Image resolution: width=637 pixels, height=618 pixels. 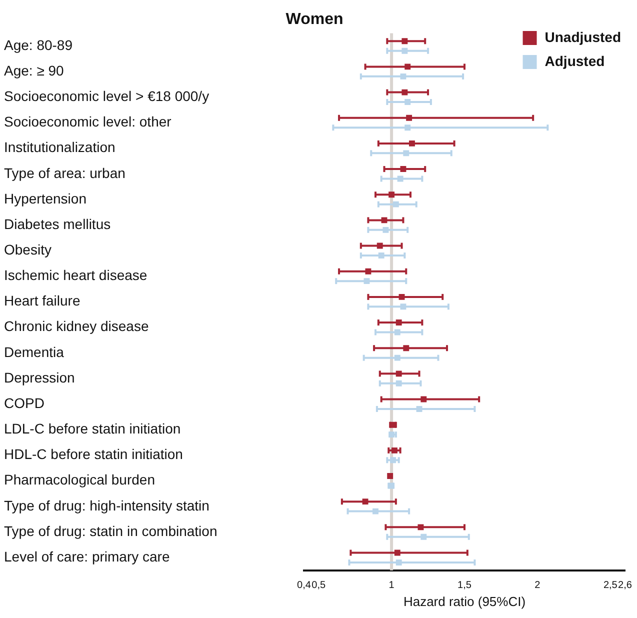 What do you see at coordinates (79, 480) in the screenshot?
I see `y-tick-label: Pharmacological burden` at bounding box center [79, 480].